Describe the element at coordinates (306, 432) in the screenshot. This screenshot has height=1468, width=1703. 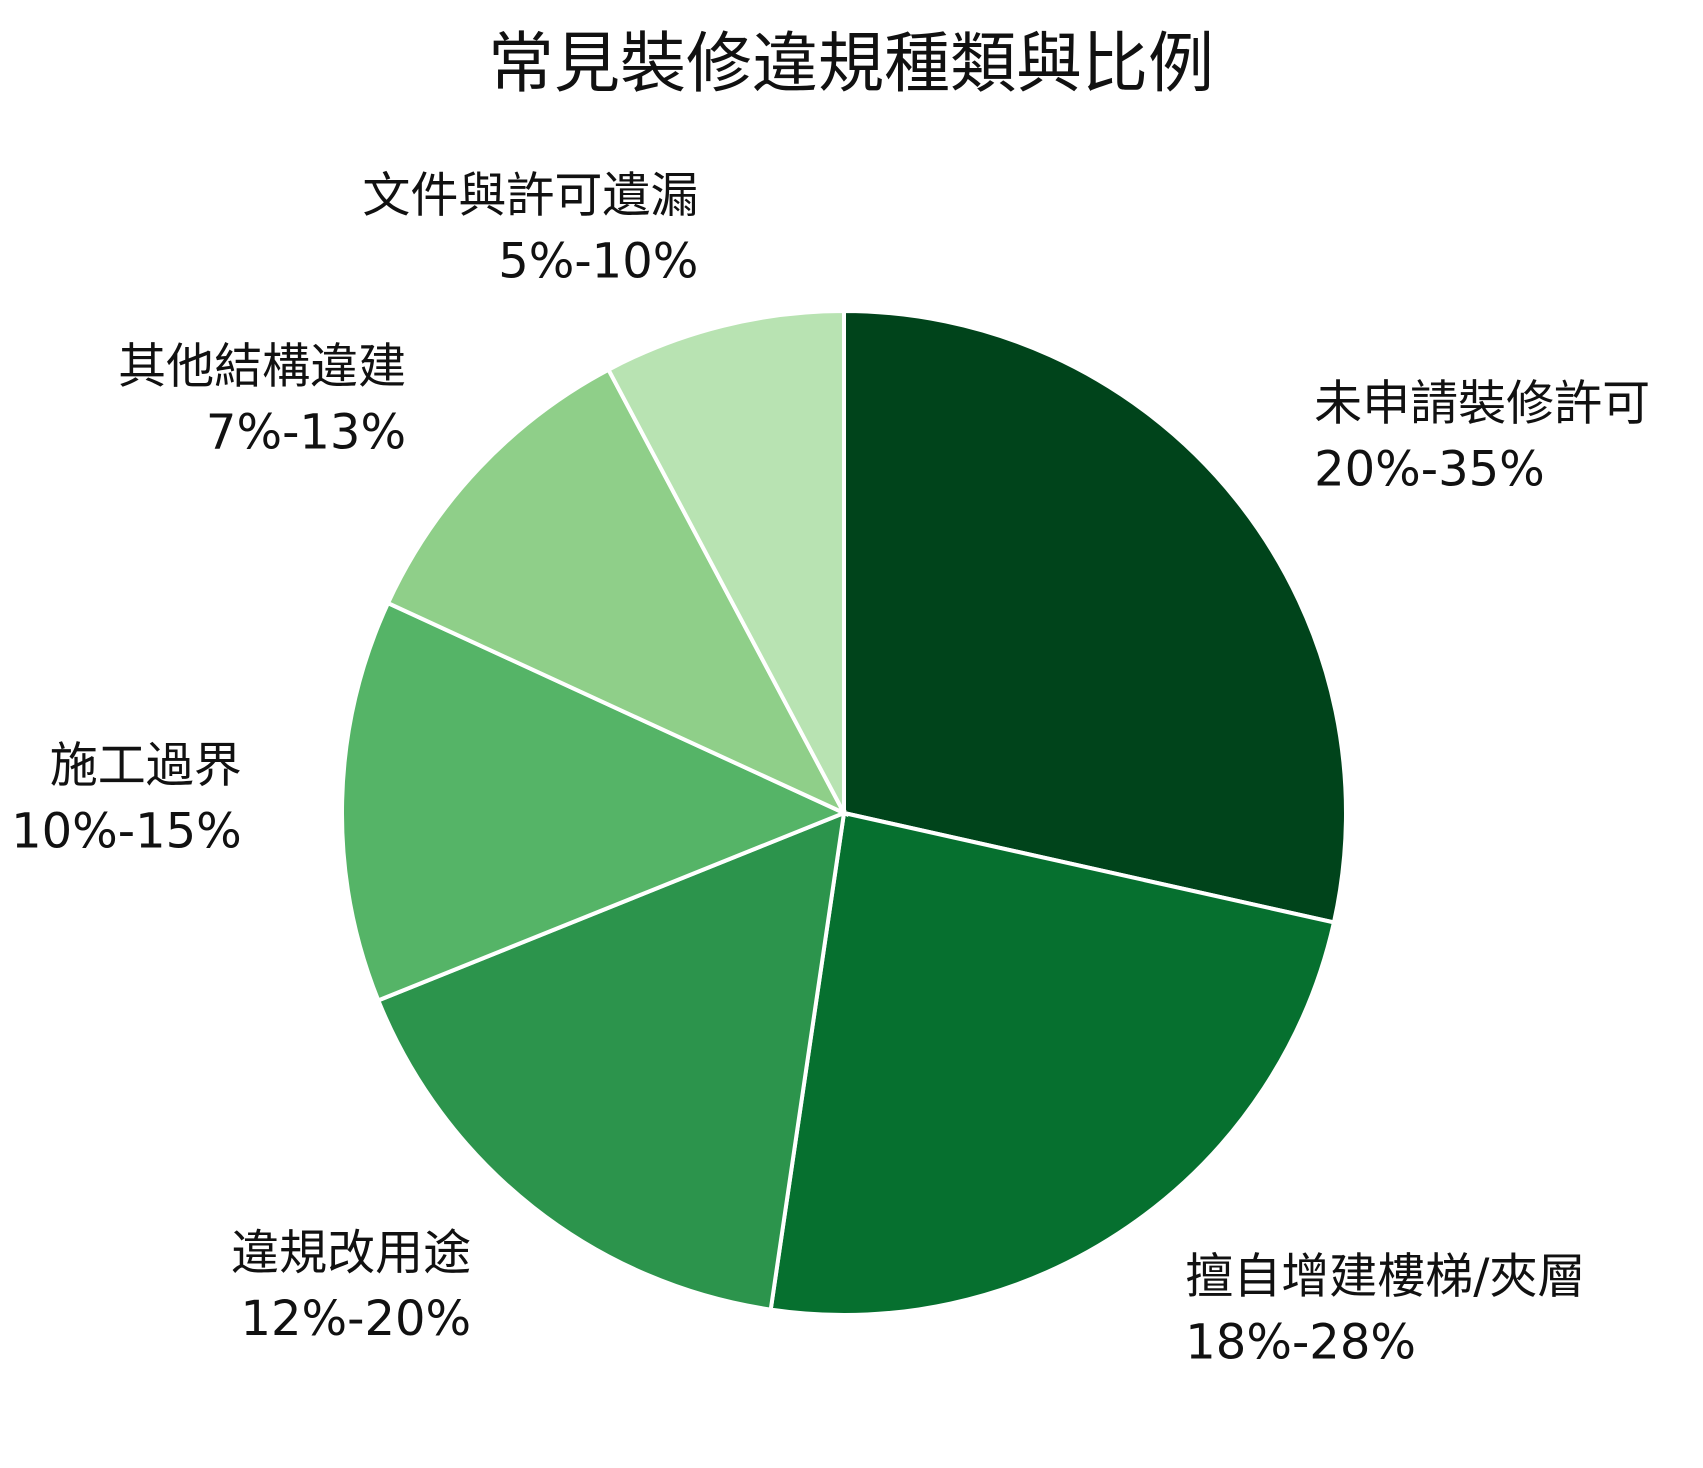
I see `slice-value-label: 7%-13%` at that location.